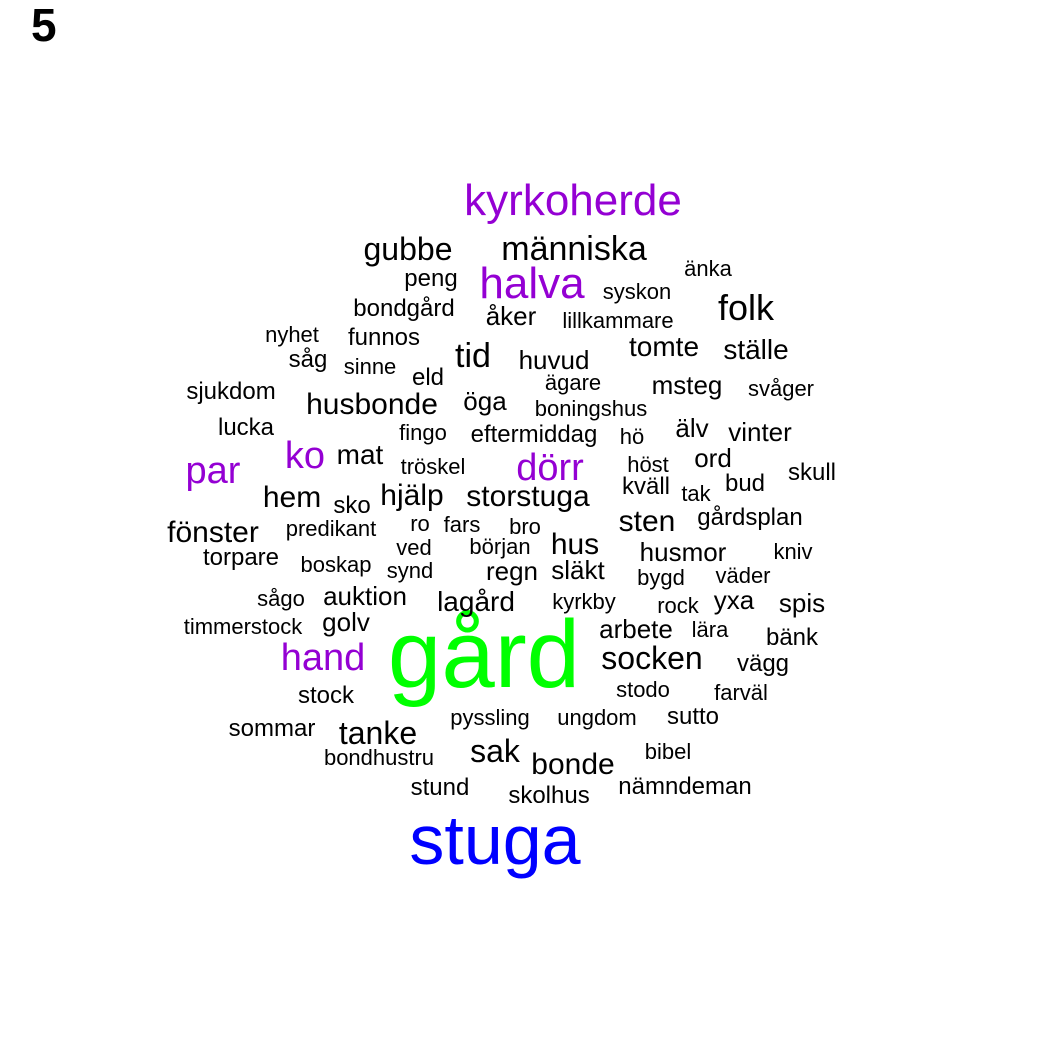 The image size is (1050, 1050). Describe the element at coordinates (591, 408) in the screenshot. I see `word-boningshus: boningshus` at that location.